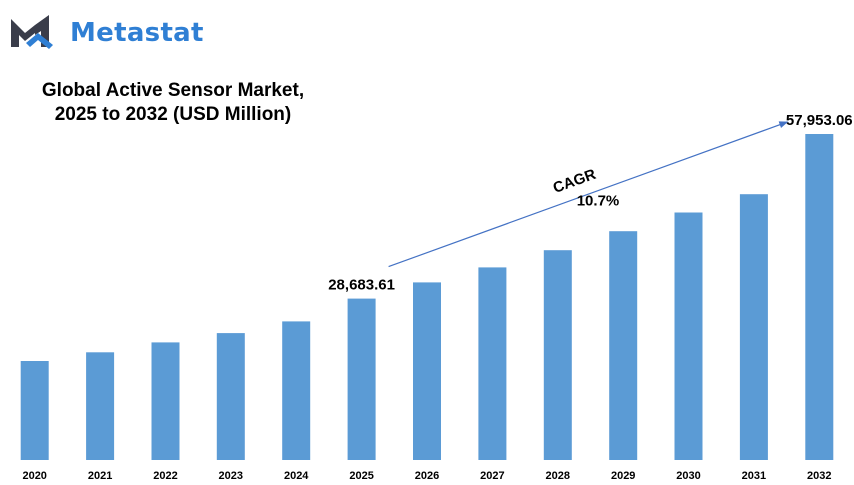 The height and width of the screenshot is (485, 854). What do you see at coordinates (688, 336) in the screenshot?
I see `bar-2030` at bounding box center [688, 336].